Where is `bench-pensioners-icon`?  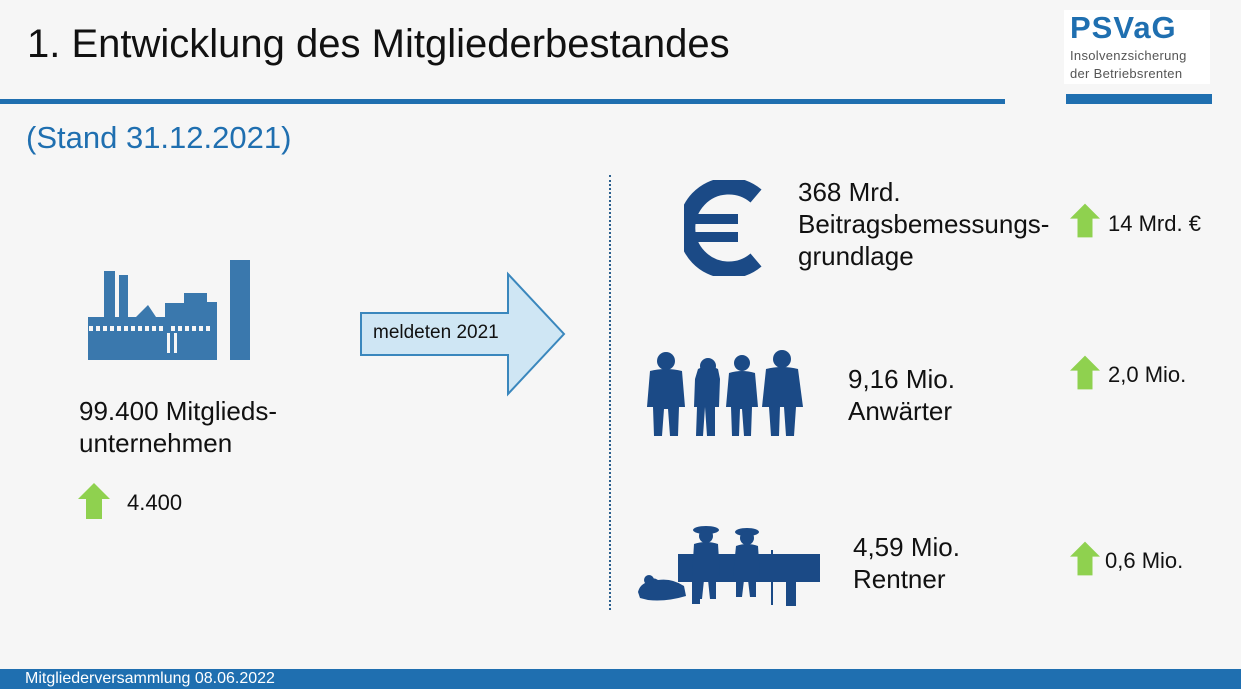 bench-pensioners-icon is located at coordinates (729, 566).